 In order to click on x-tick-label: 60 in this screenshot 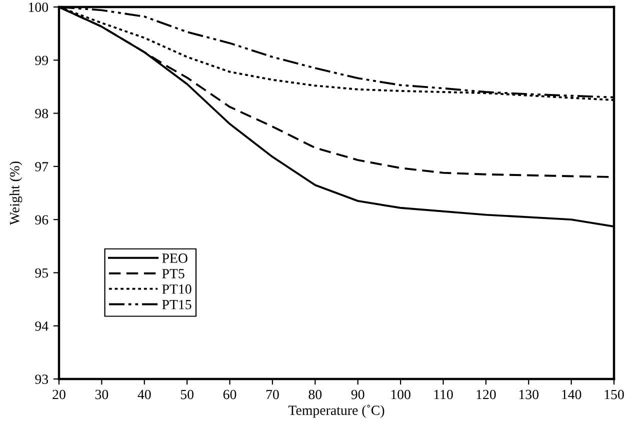, I will do `click(229, 395)`.